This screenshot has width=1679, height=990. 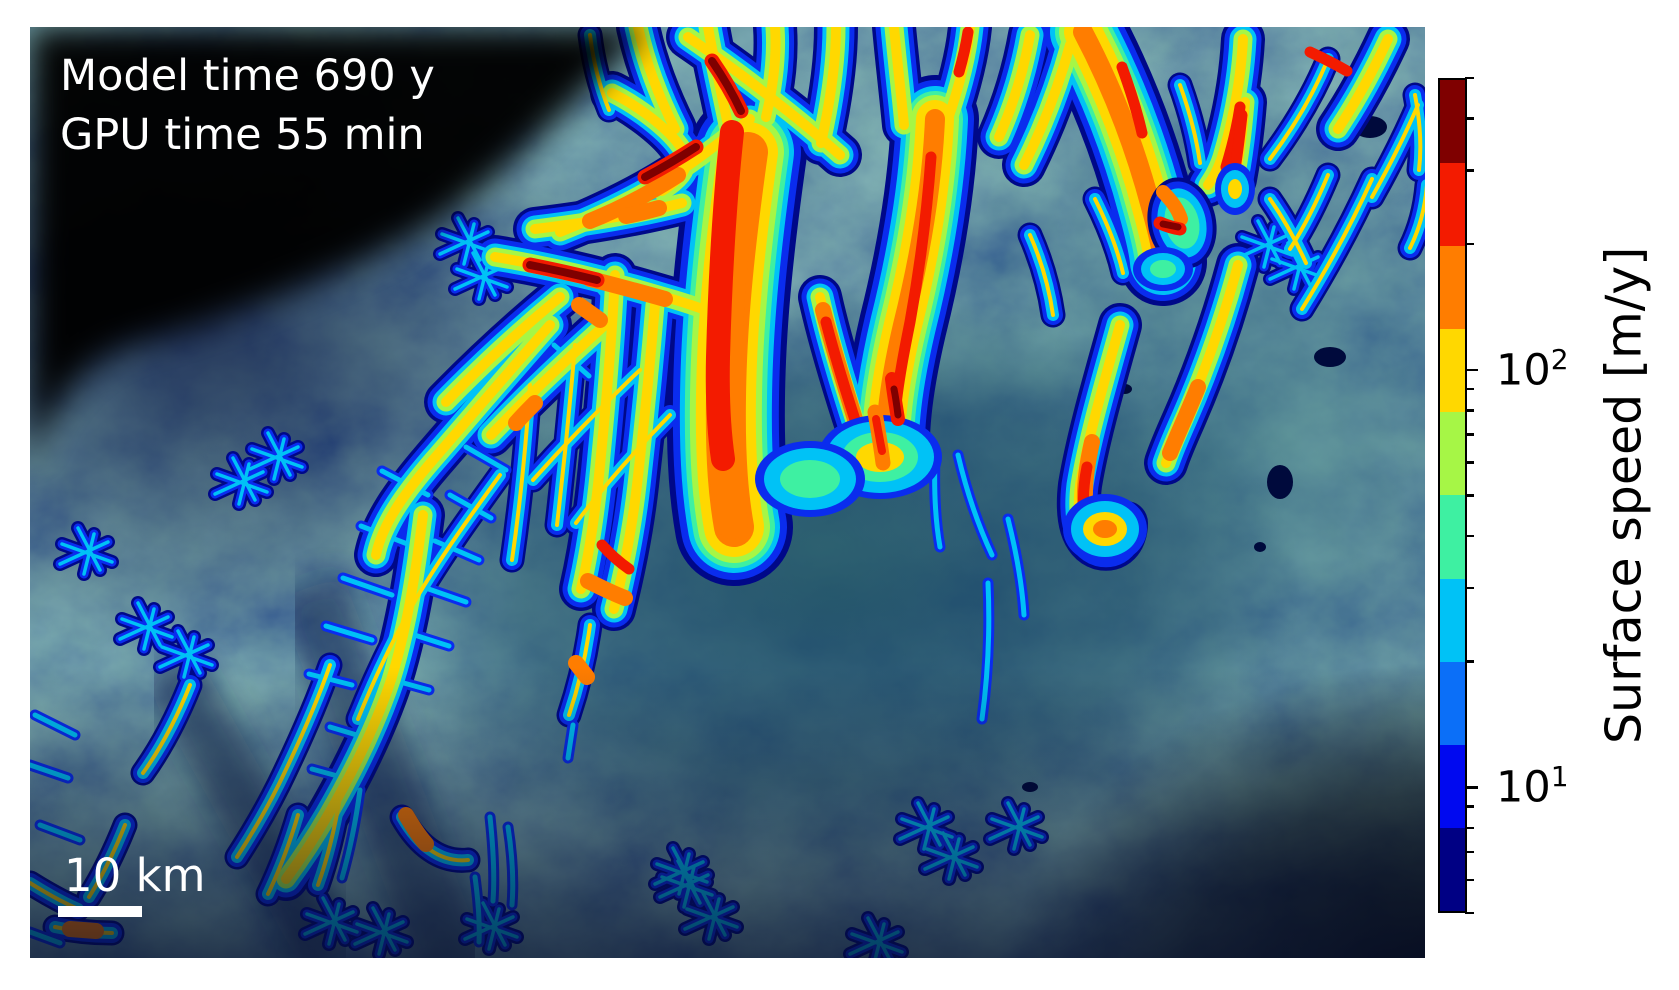 What do you see at coordinates (1532, 369) in the screenshot?
I see `colorbar-tick-label: 102` at bounding box center [1532, 369].